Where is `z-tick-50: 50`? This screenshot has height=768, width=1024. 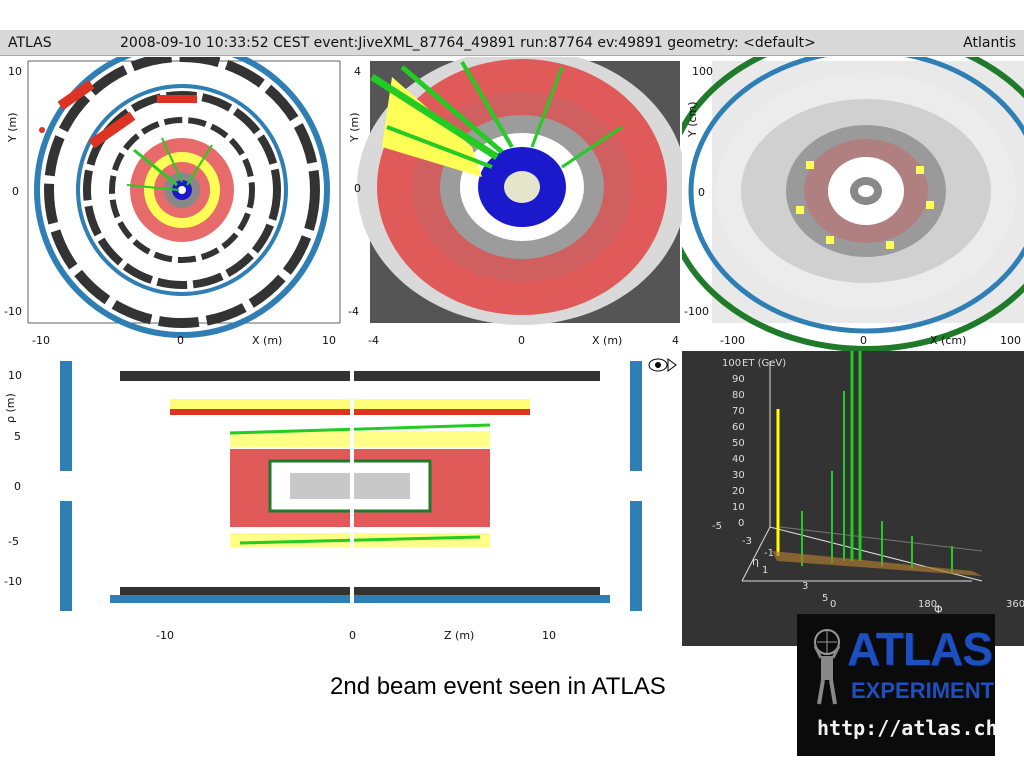 z-tick-50: 50 is located at coordinates (738, 443).